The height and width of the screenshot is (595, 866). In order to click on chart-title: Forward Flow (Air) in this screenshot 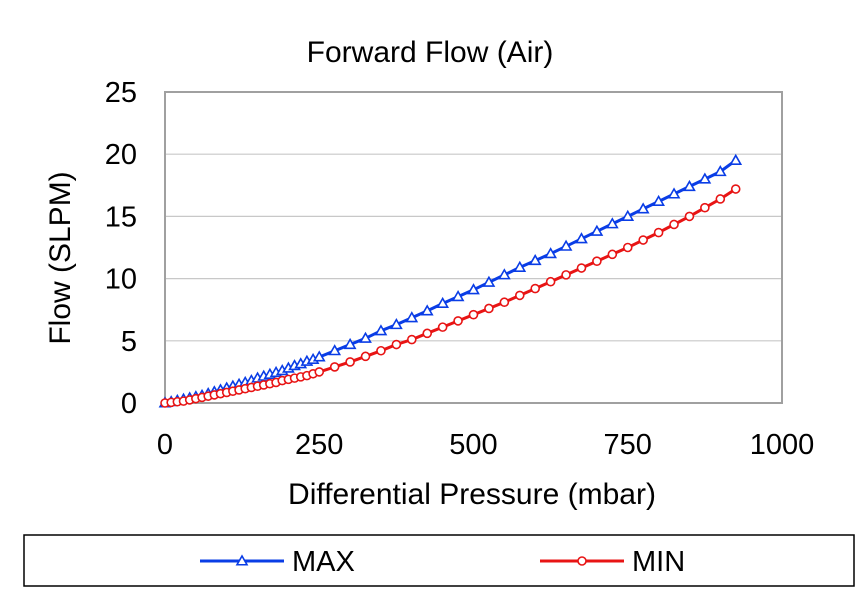, I will do `click(430, 52)`.